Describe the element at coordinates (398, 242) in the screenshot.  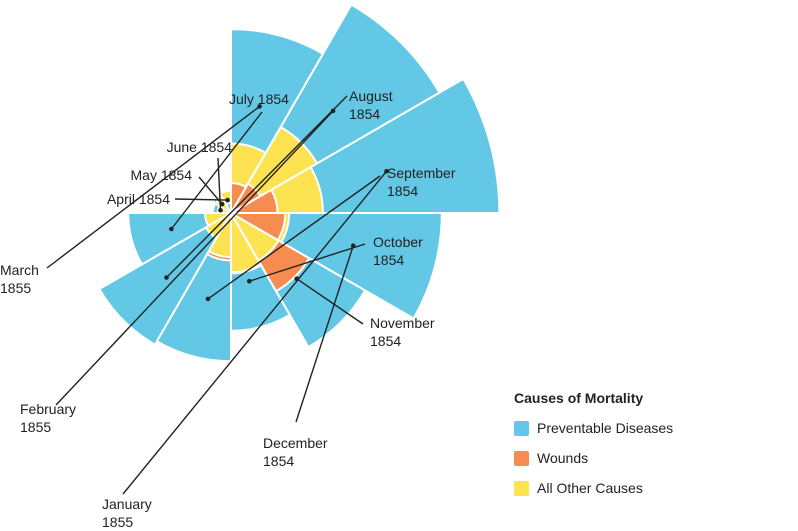
I see `month-label-line-october-1854-0: October` at that location.